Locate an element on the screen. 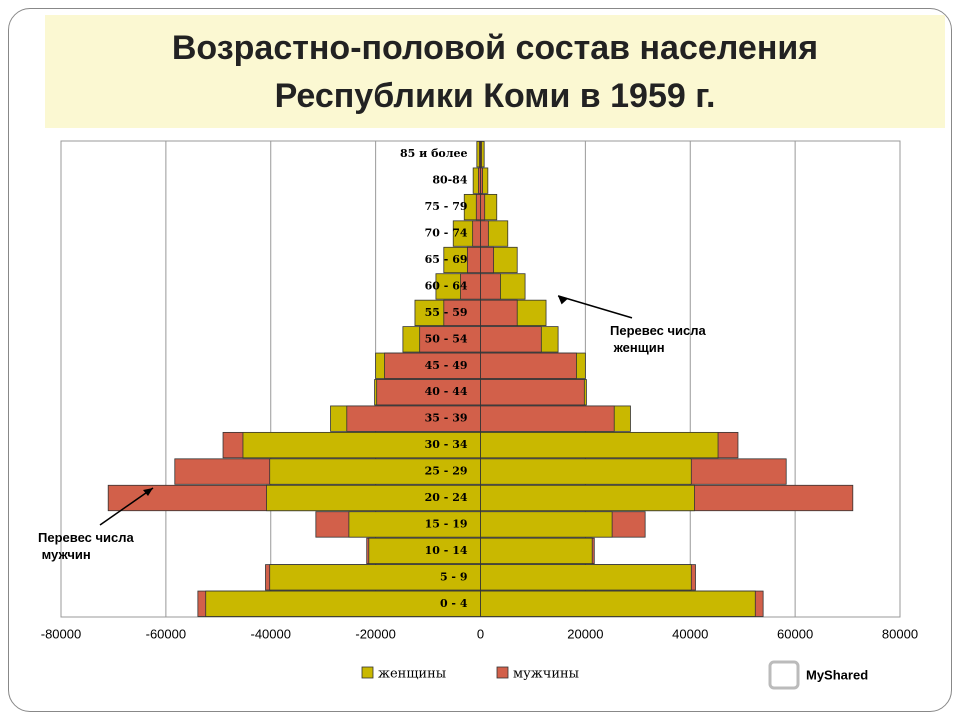 Image resolution: width=960 pixels, height=720 pixels. category-label: 30 - 34 is located at coordinates (446, 444).